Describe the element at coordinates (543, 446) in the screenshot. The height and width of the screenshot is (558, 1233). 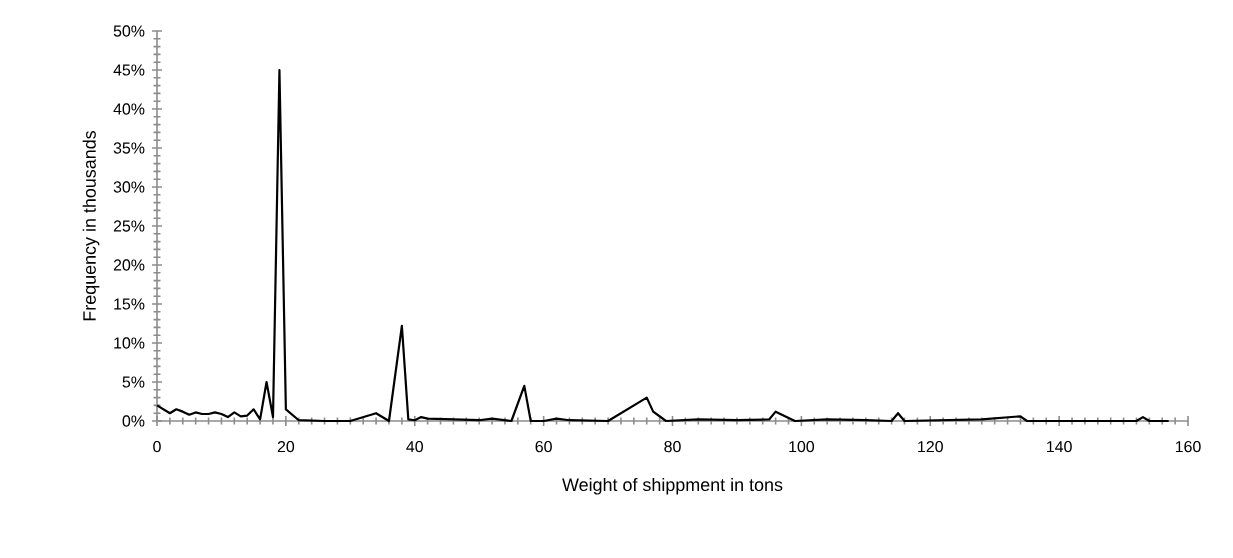
I see `x-tick-label: 60` at that location.